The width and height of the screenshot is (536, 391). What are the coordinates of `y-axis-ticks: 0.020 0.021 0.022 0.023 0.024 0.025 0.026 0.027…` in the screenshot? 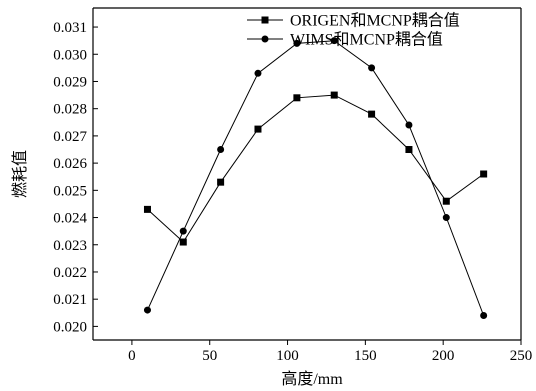 It's located at (75, 177).